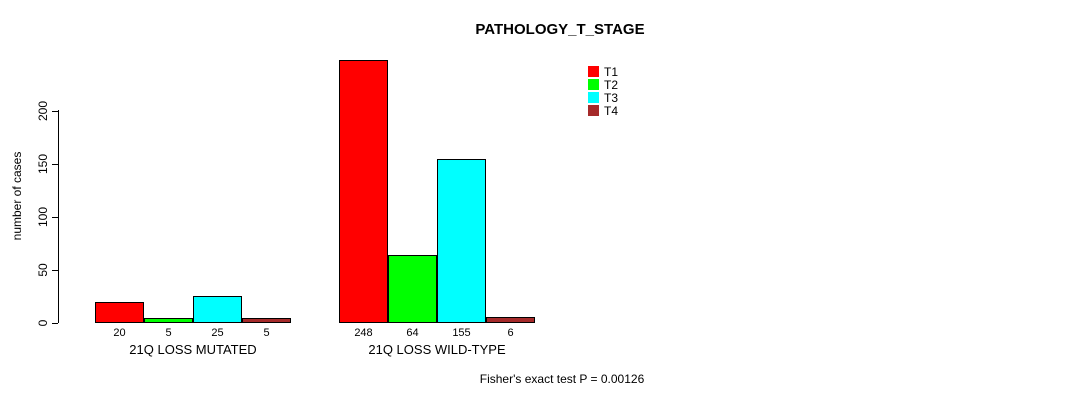 The height and width of the screenshot is (400, 1090). I want to click on chart-title: PATHOLOGY_T_STAGE, so click(560, 29).